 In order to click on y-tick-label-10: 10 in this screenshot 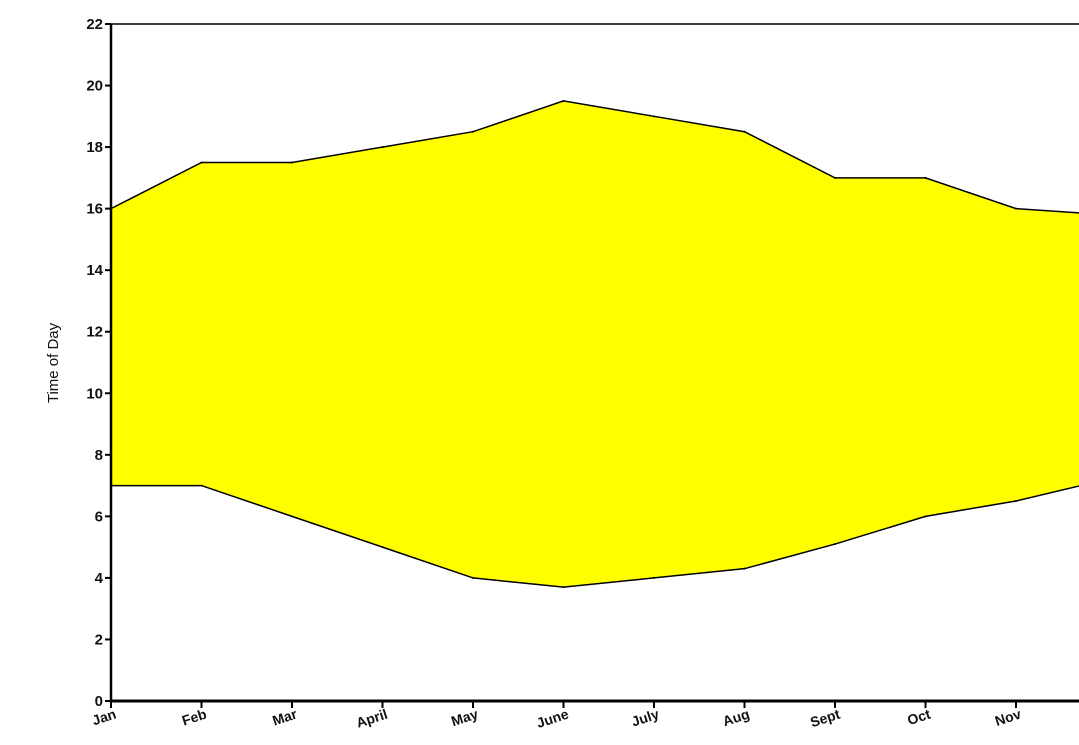, I will do `click(94, 393)`.